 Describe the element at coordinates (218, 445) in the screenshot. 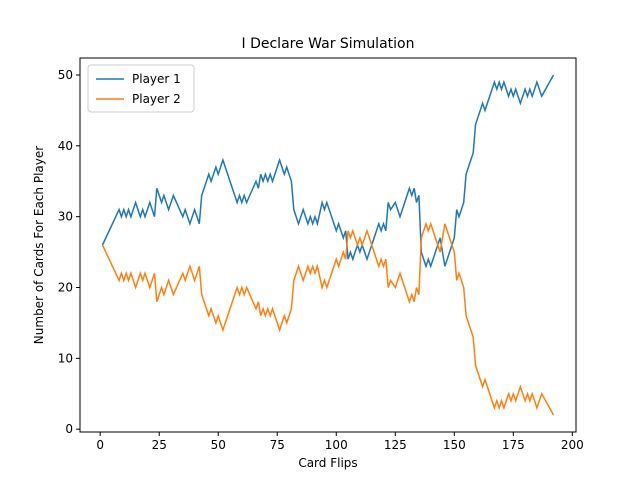

I see `x-tick-label: 50` at that location.